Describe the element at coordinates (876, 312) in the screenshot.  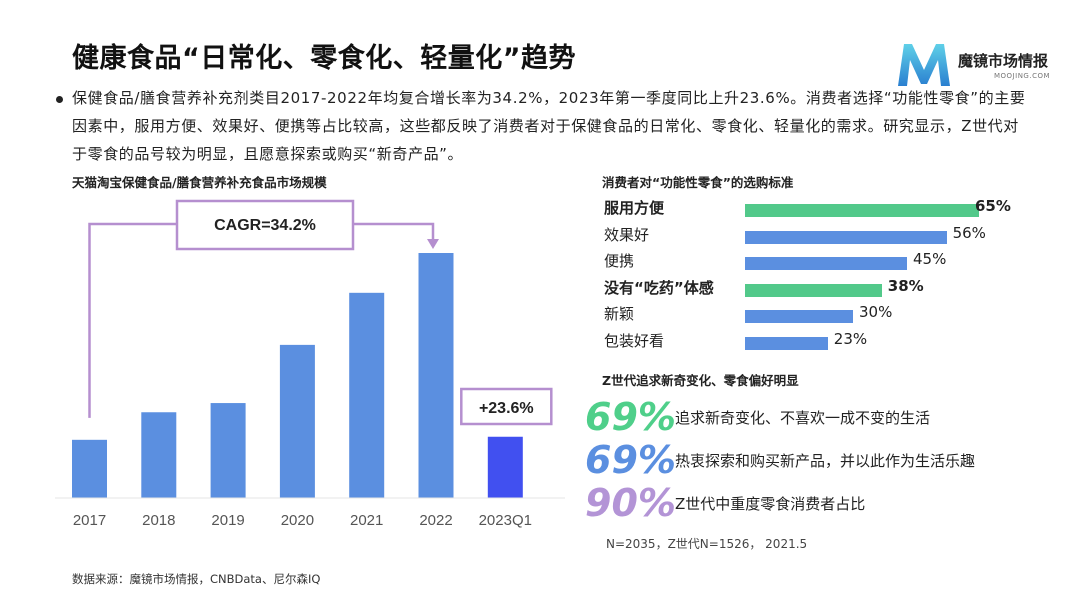
I see `factor-value-label: 30%` at that location.